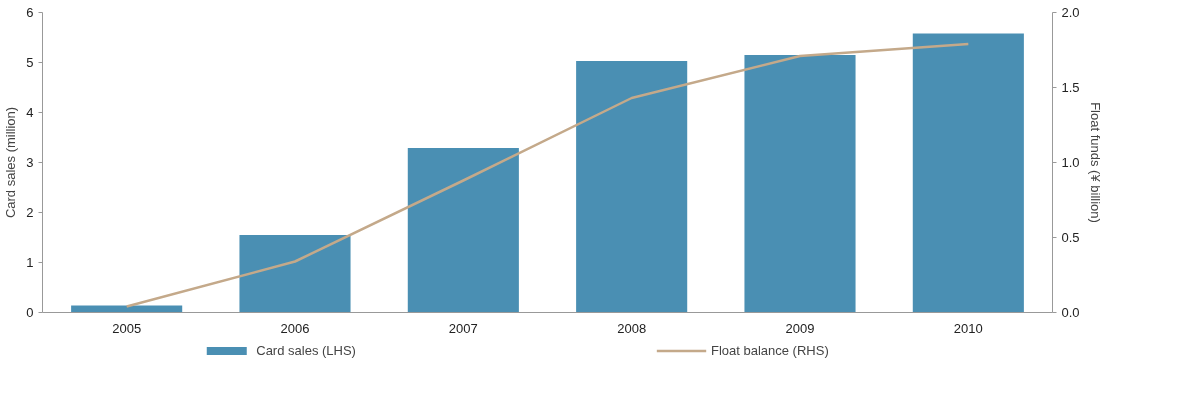 This screenshot has height=415, width=1185. I want to click on y-tick-label: 6, so click(30, 12).